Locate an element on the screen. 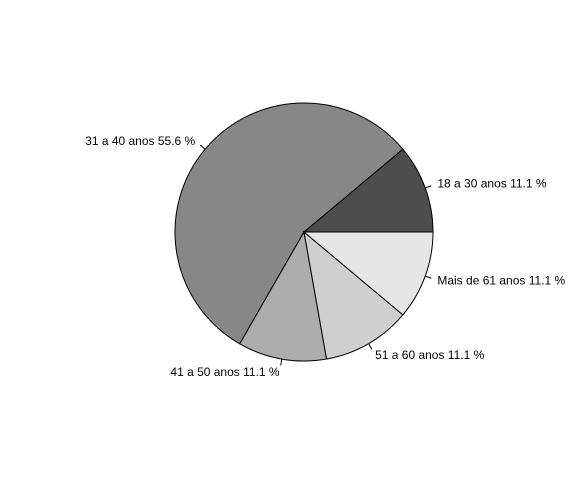 The width and height of the screenshot is (580, 480). pie-label-2: 41 a 50 anos 11.1 % is located at coordinates (225, 372).